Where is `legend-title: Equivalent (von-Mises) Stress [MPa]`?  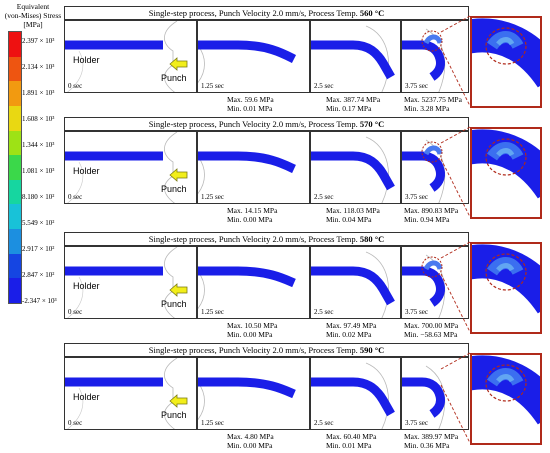
legend-title: Equivalent (von-Mises) Stress [MPa] is located at coordinates (33, 15).